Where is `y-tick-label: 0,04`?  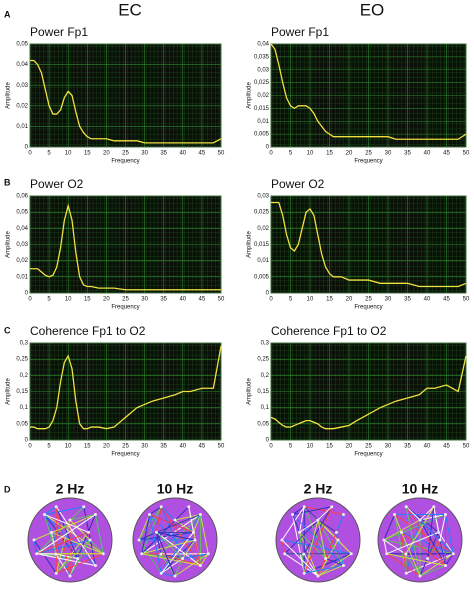 y-tick-label: 0,04 is located at coordinates (22, 65).